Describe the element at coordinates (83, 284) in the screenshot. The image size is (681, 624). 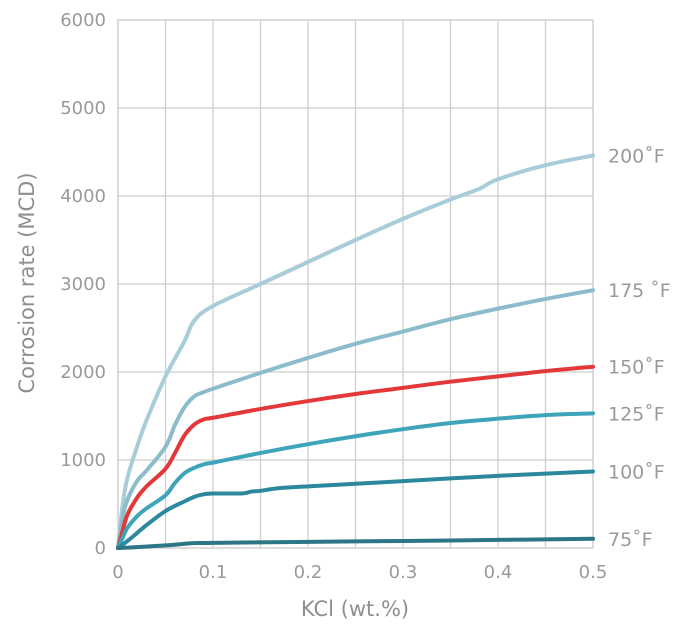
I see `y-tick-label: 3000` at that location.